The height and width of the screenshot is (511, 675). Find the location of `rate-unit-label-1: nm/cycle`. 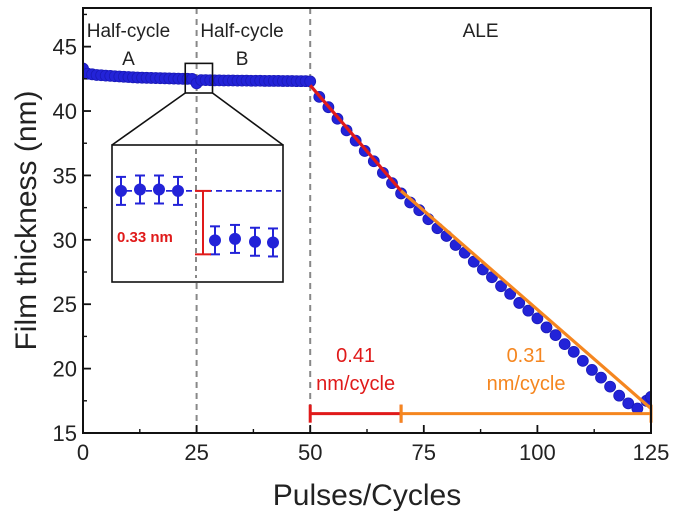

rate-unit-label-1: nm/cycle is located at coordinates (526, 384).